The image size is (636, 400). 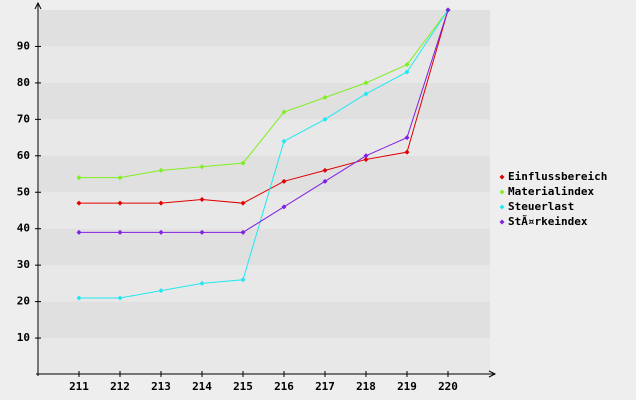 What do you see at coordinates (541, 206) in the screenshot?
I see `legend-label: Steuerlast` at bounding box center [541, 206].